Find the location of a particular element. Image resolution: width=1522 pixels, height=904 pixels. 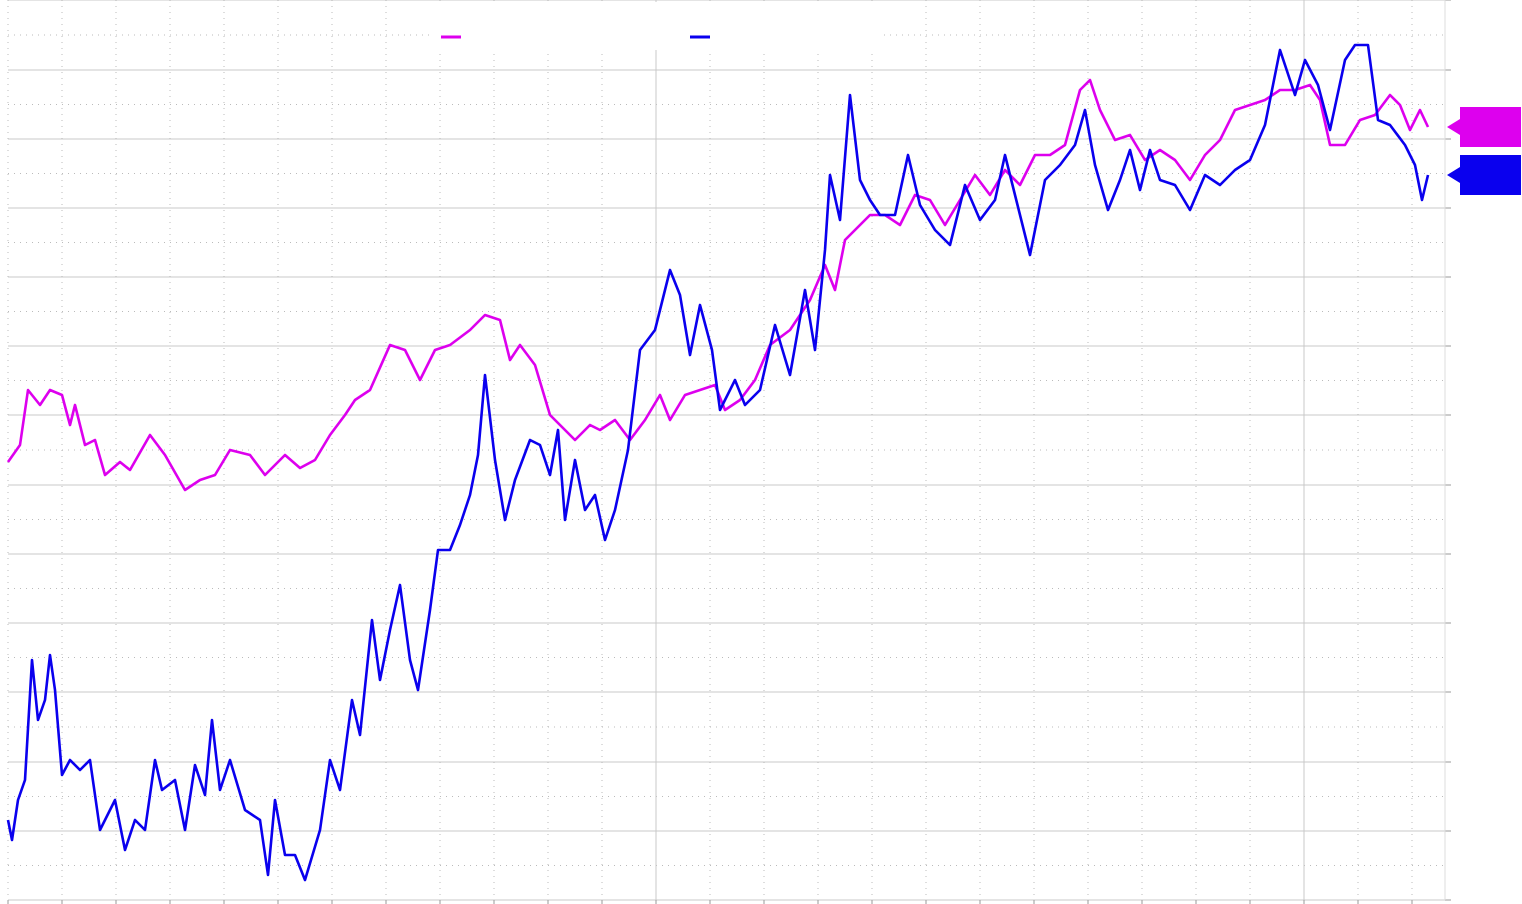

legend is located at coordinates (657, 26).